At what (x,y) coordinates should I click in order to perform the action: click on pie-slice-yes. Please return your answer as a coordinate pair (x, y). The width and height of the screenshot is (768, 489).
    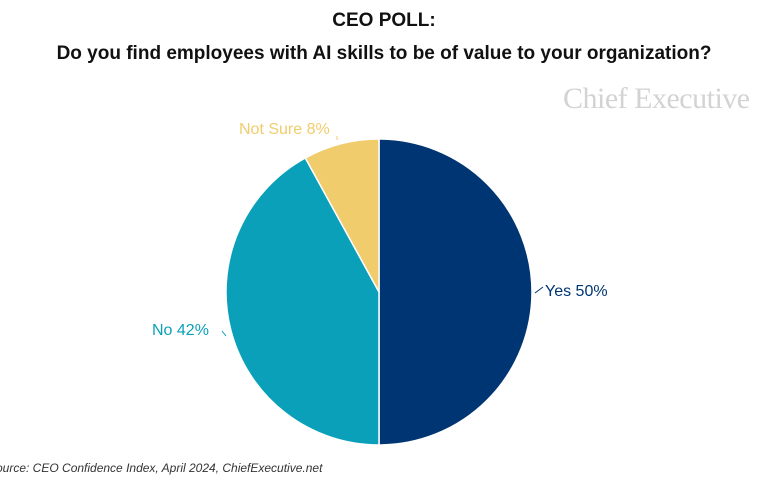
    Looking at the image, I should click on (455, 292).